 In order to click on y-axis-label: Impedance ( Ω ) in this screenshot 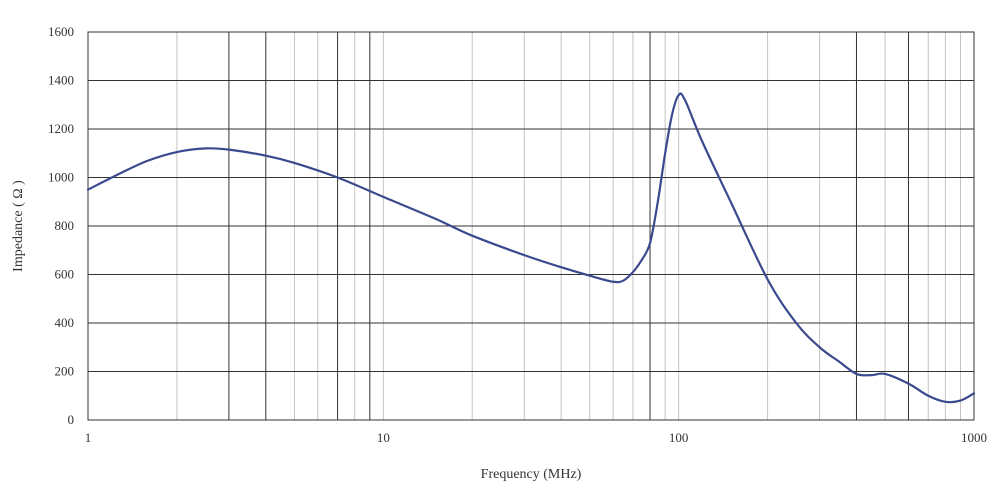, I will do `click(18, 226)`.